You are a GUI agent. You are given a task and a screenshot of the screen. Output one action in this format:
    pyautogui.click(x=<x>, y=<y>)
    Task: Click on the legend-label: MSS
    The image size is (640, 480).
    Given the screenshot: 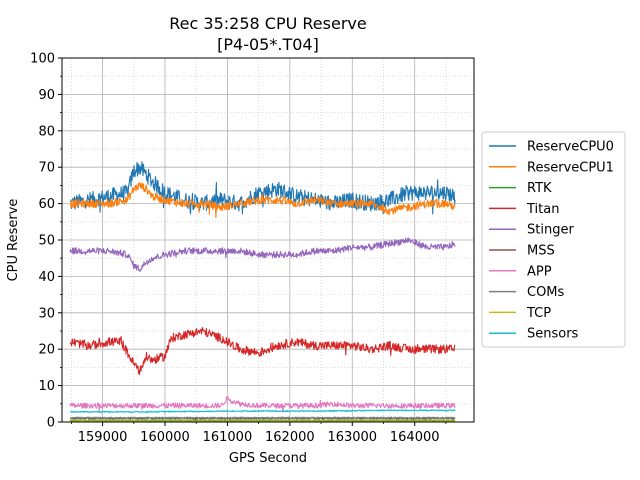 What is the action you would take?
    pyautogui.click(x=541, y=251)
    